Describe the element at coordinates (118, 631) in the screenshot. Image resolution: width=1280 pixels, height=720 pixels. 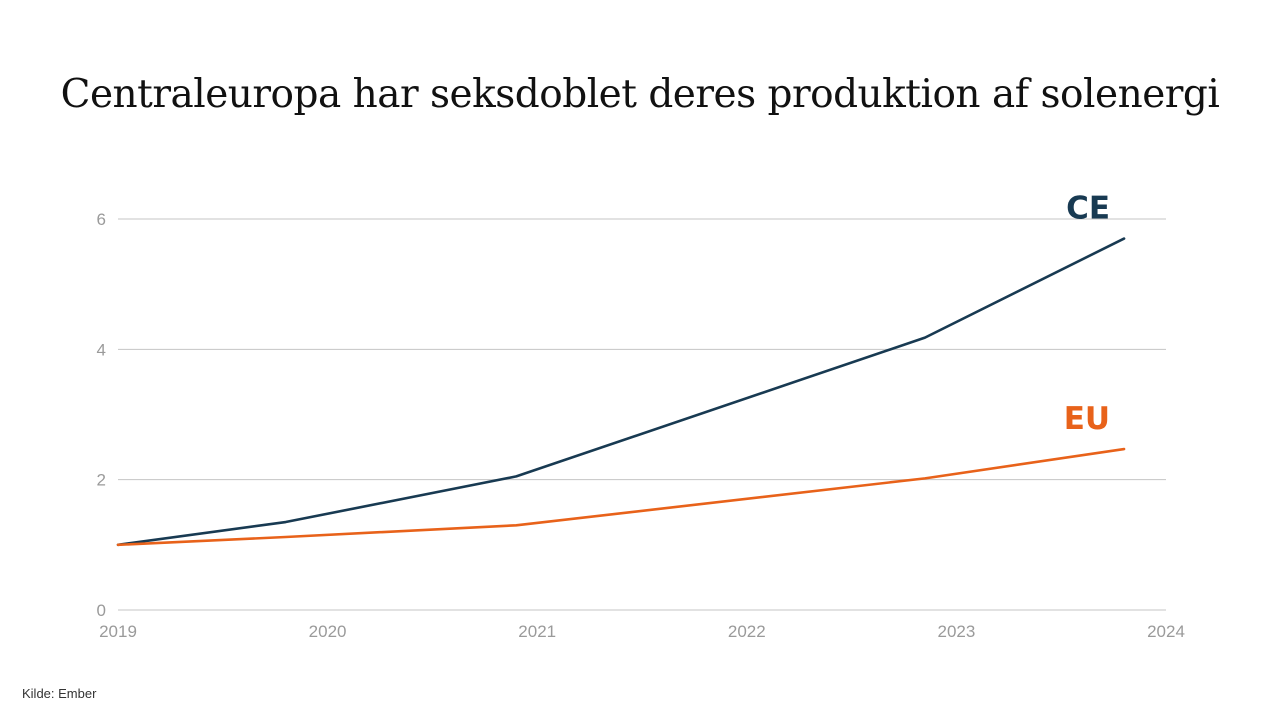
I see `x-tick-label: 2019` at that location.